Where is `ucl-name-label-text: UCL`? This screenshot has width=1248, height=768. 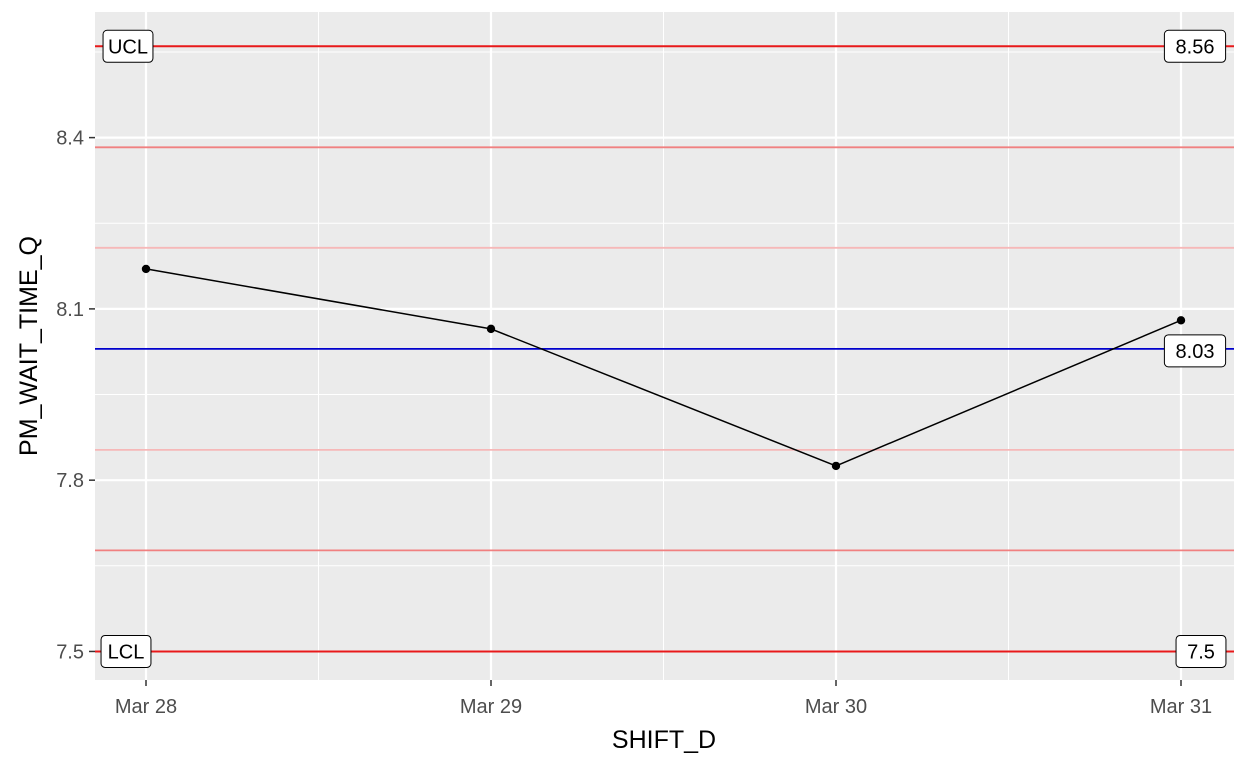 ucl-name-label-text: UCL is located at coordinates (128, 47).